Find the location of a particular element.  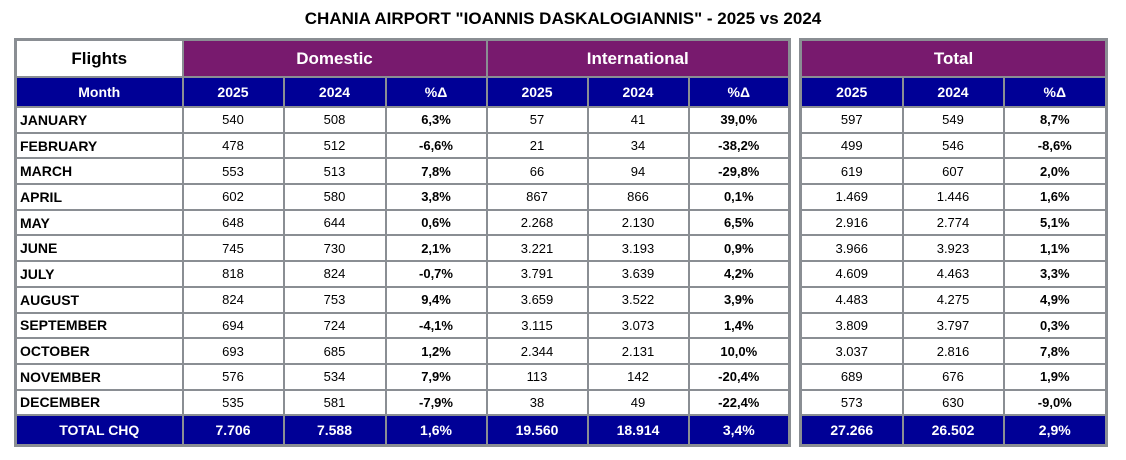

total-2024-cell: 2.774 is located at coordinates (953, 222).